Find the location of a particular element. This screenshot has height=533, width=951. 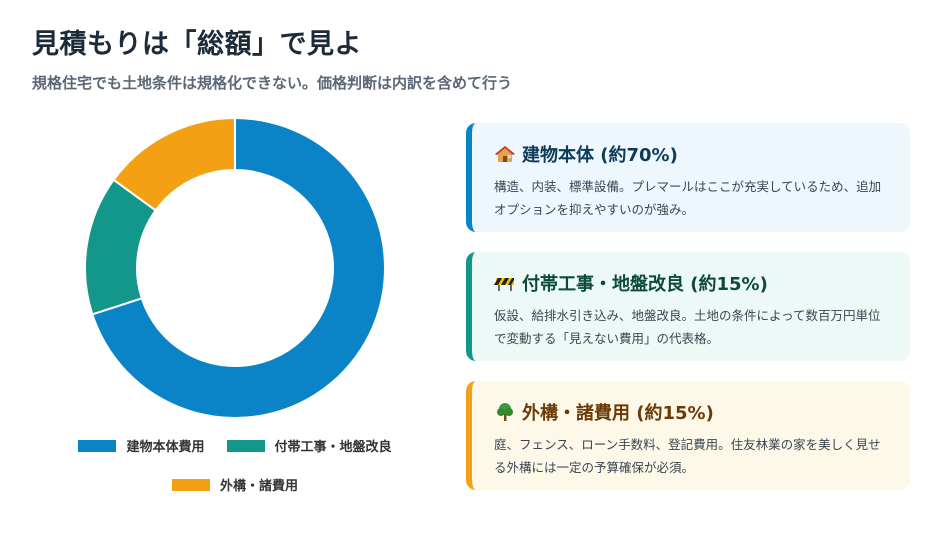

legend-item-exterior: 外構・諸費用 is located at coordinates (234, 484).